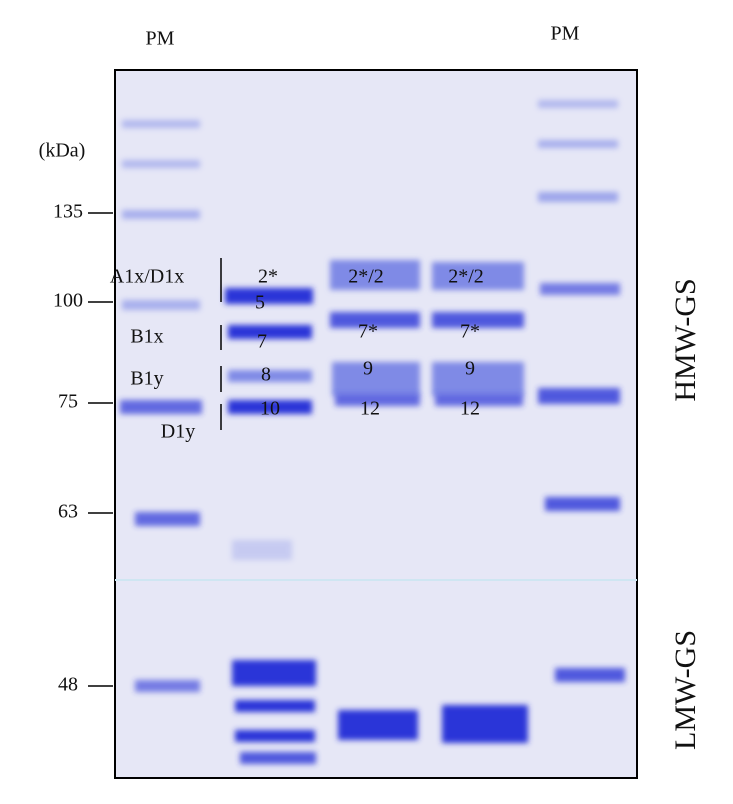 This screenshot has height=804, width=733. Describe the element at coordinates (100, 449) in the screenshot. I see `marker-ticks` at that location.